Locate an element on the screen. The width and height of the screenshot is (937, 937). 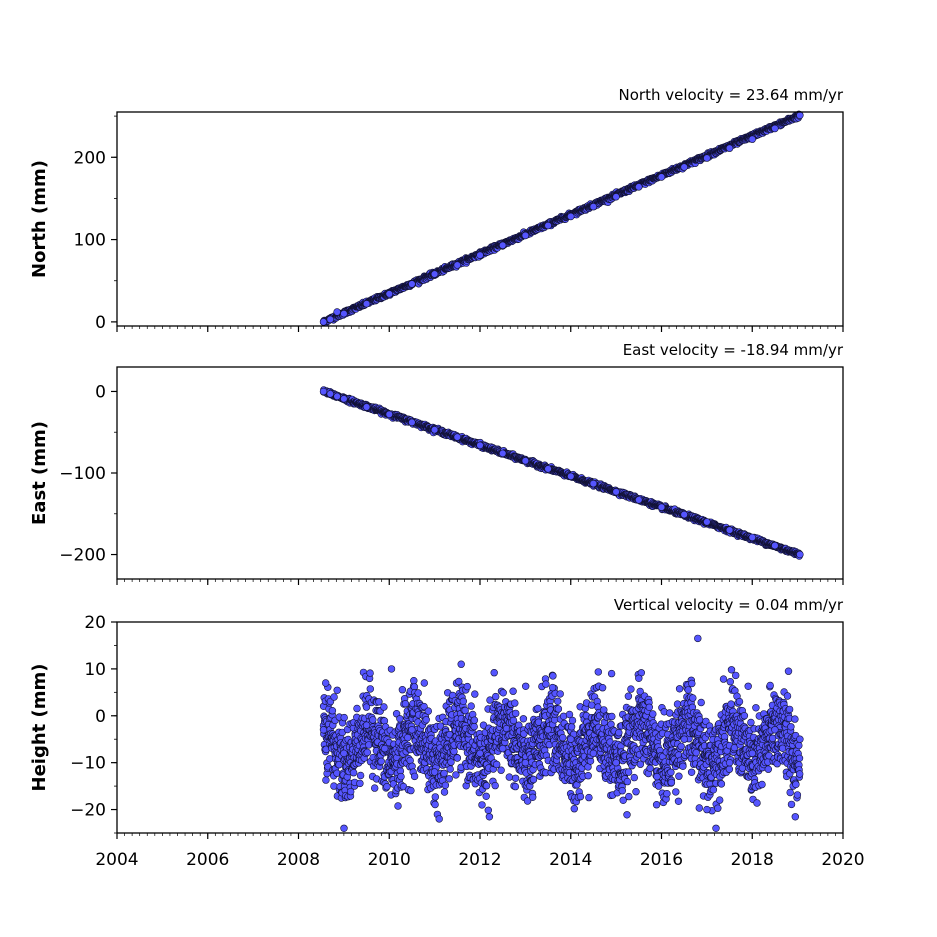
y-axis-label-east: East (mm) is located at coordinates (39, 473).